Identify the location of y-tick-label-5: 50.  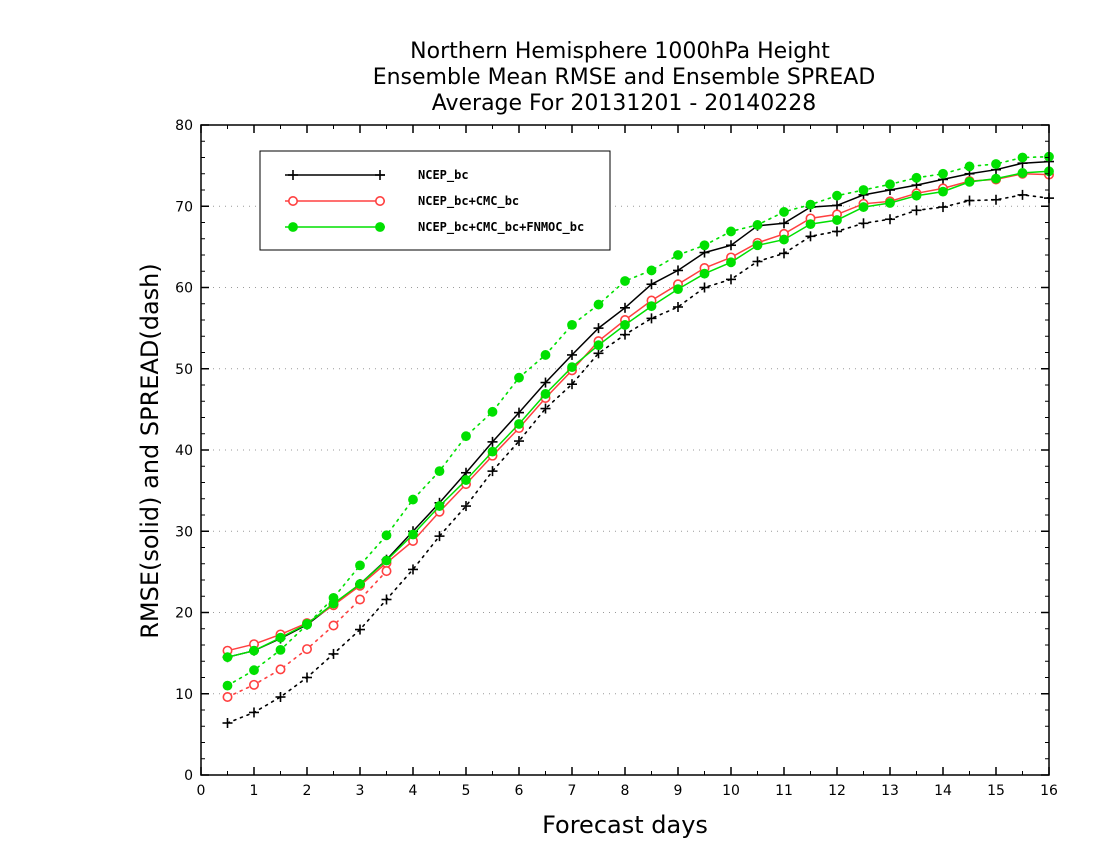
(184, 370).